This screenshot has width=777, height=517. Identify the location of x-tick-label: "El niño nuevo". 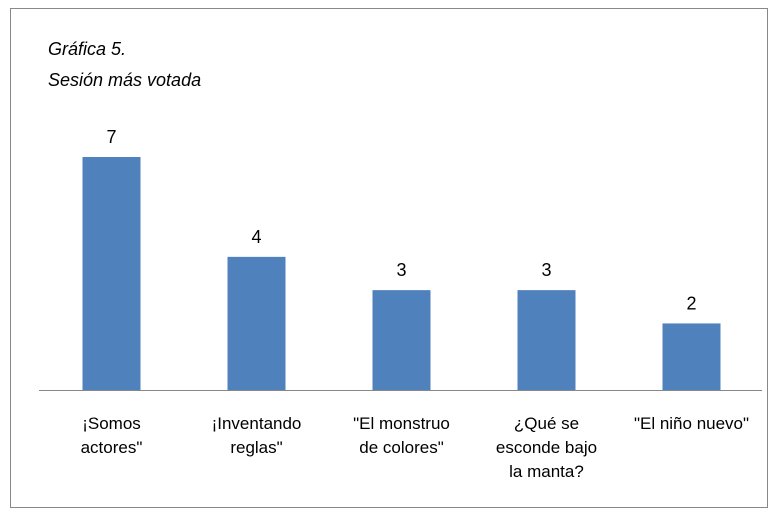
(691, 423).